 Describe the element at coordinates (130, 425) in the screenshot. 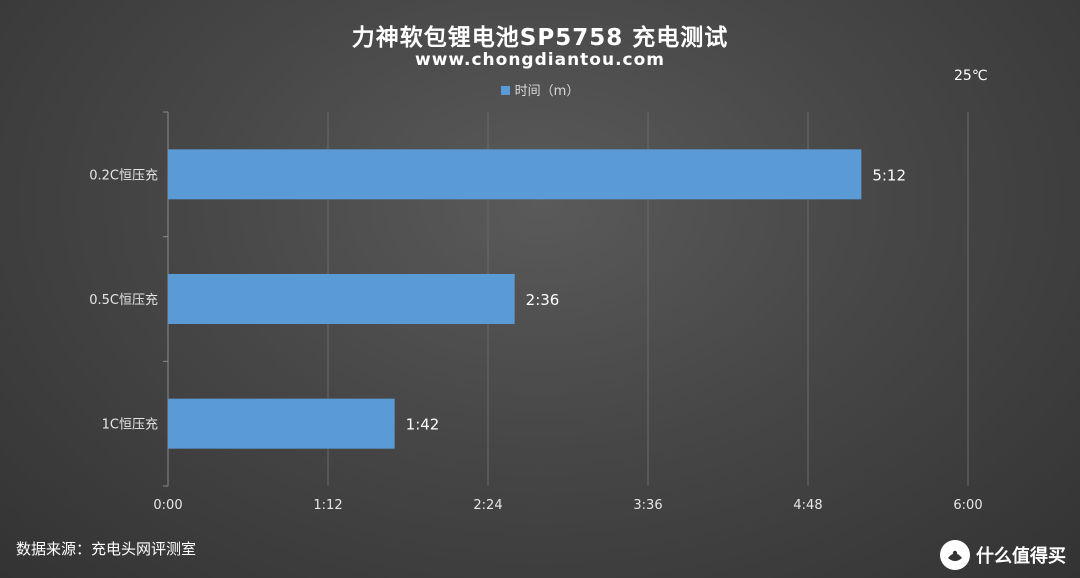

I see `y-tick-label: 1C恒压充` at that location.